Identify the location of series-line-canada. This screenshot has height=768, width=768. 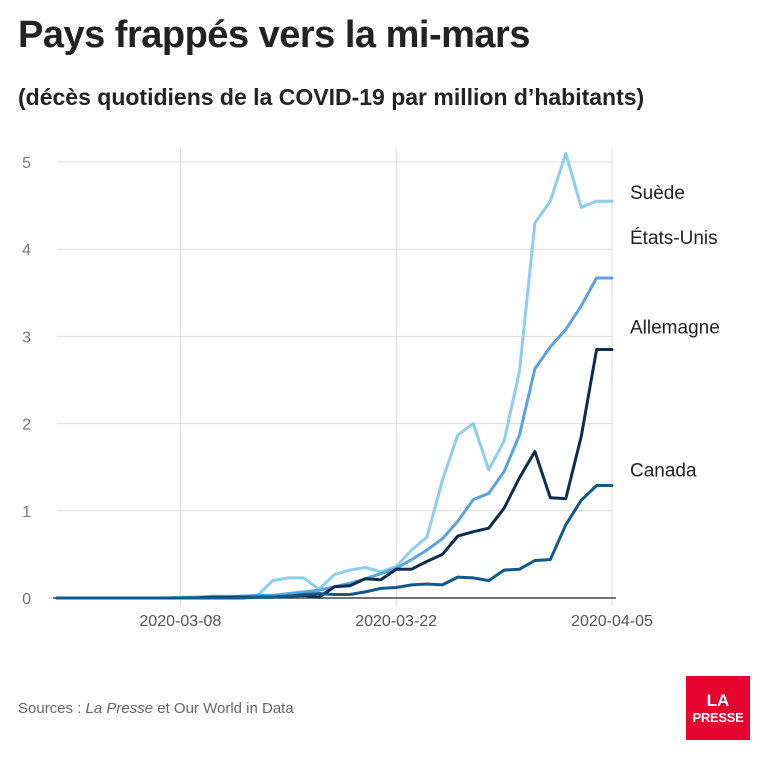
(334, 542).